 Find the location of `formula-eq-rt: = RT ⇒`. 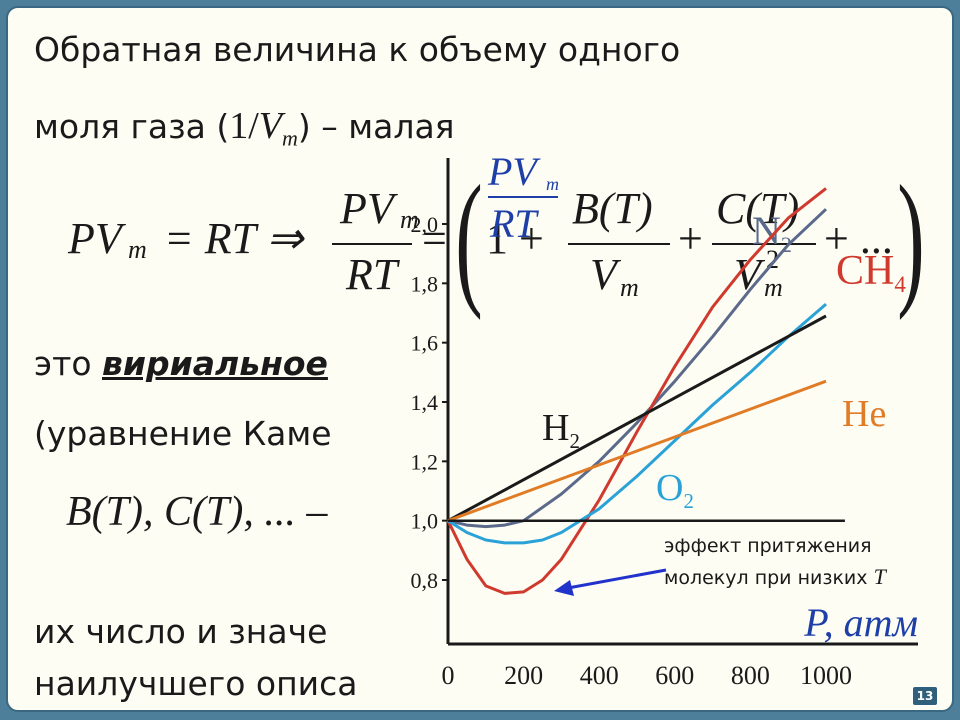

formula-eq-rt: = RT ⇒ is located at coordinates (234, 238).